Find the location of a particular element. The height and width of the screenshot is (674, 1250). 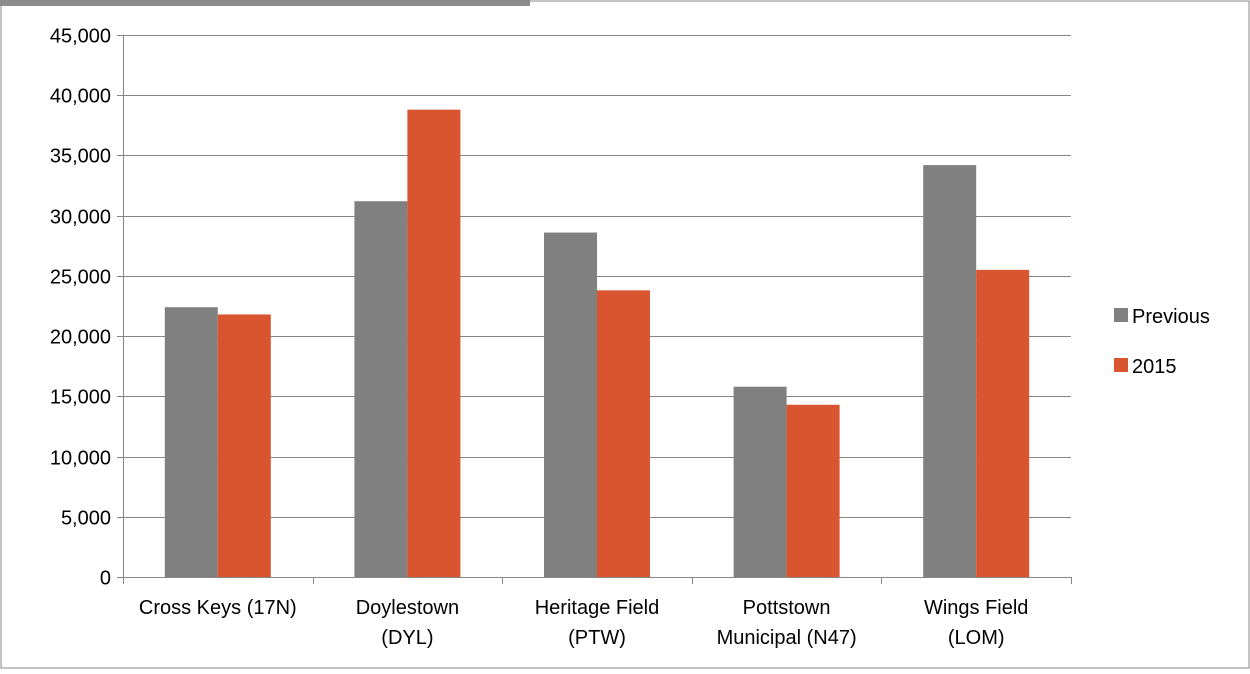

legend-swatch-previous is located at coordinates (1121, 315).